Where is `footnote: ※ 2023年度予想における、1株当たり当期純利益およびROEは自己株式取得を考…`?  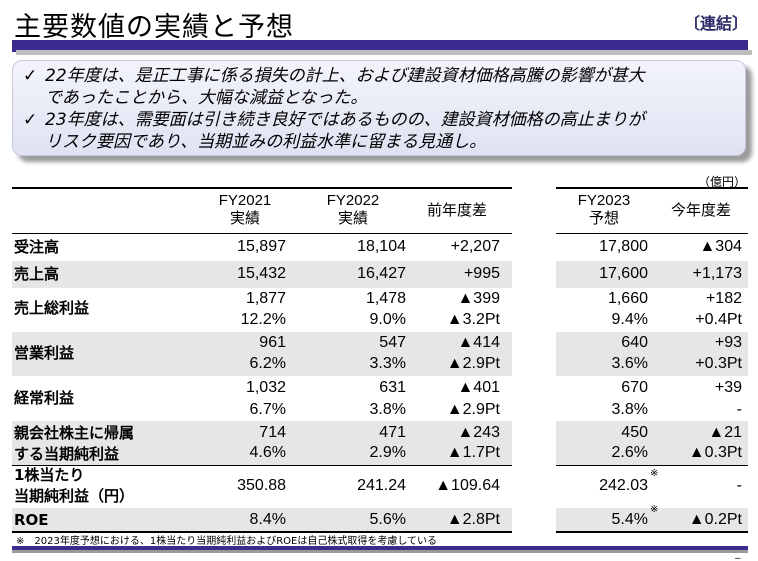 footnote: ※ 2023年度予想における、1株当たり当期純利益およびROEは自己株式取得を考… is located at coordinates (227, 541).